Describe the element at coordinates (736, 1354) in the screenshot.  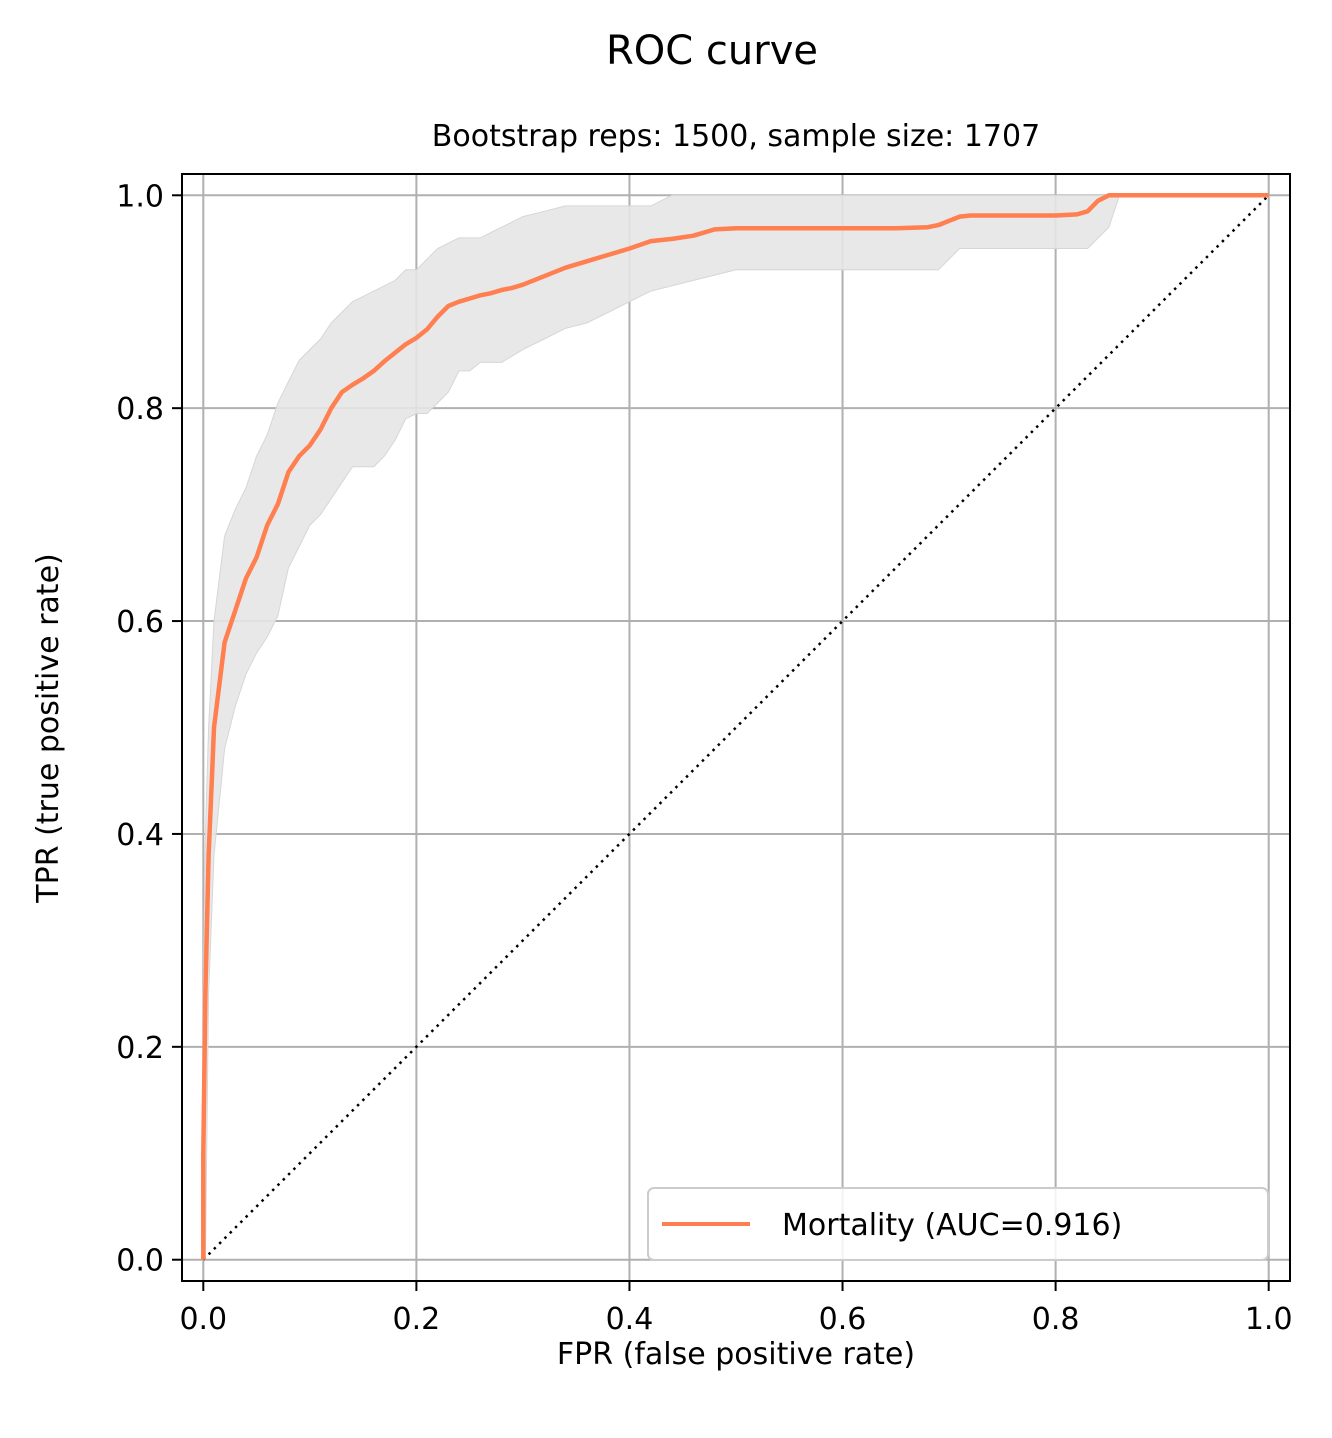
I see `x-axis-label: FPR (false positive rate)` at that location.